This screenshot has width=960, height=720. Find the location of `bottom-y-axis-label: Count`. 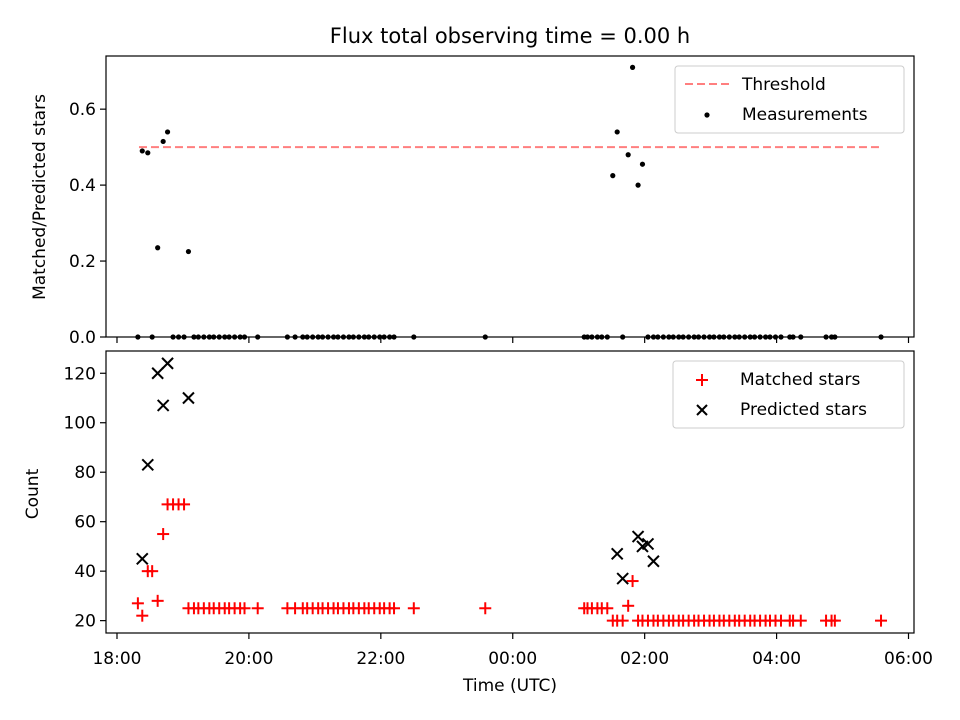

bottom-y-axis-label: Count is located at coordinates (33, 493).